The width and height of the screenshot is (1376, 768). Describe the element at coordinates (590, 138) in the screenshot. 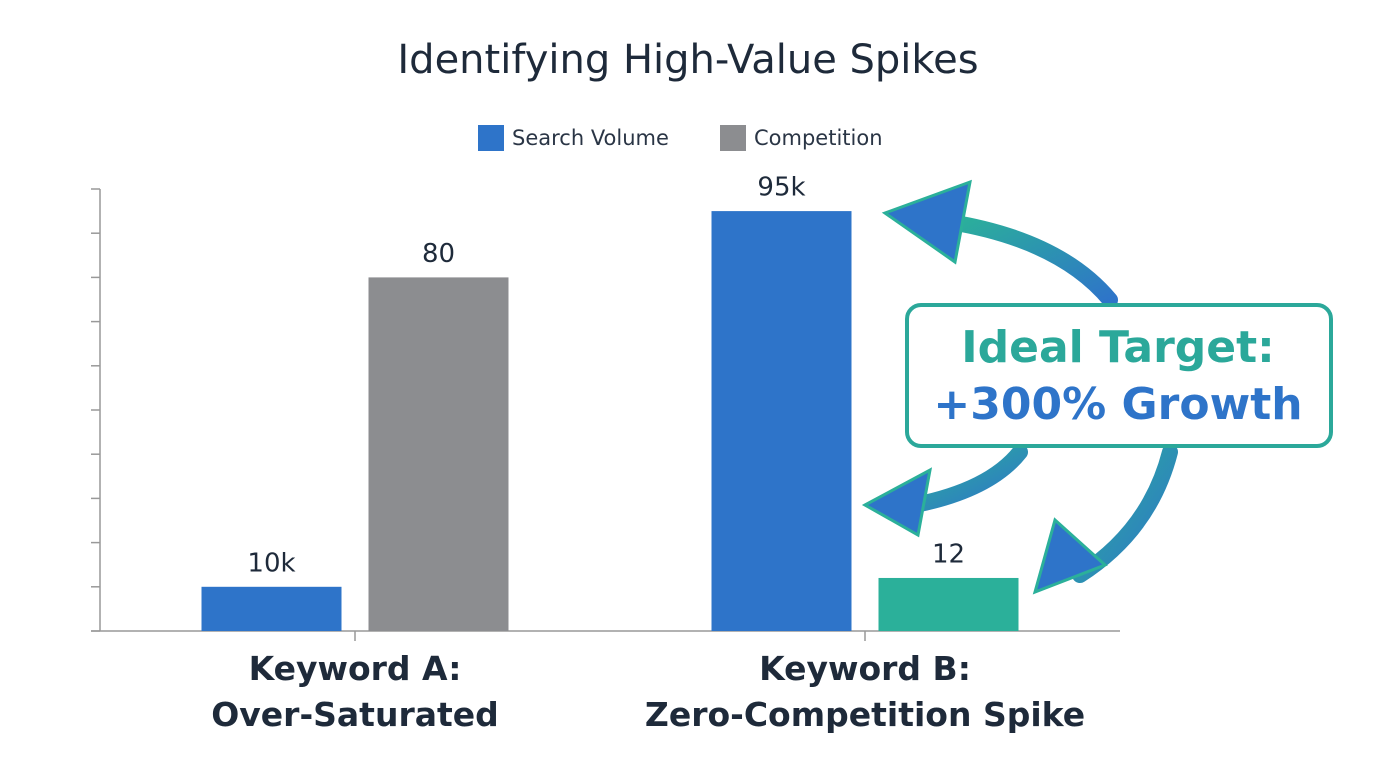

I see `legend-label: Search Volume` at that location.